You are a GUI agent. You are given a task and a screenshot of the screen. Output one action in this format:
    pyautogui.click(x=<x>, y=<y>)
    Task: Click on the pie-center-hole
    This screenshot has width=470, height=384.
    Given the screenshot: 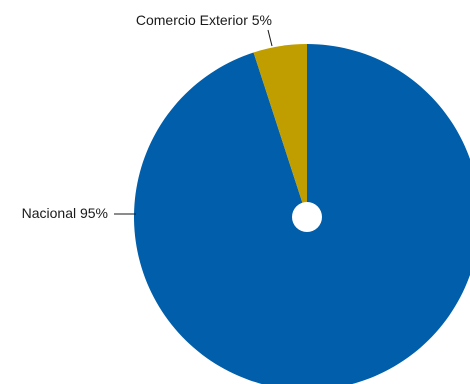 What is the action you would take?
    pyautogui.click(x=307, y=217)
    